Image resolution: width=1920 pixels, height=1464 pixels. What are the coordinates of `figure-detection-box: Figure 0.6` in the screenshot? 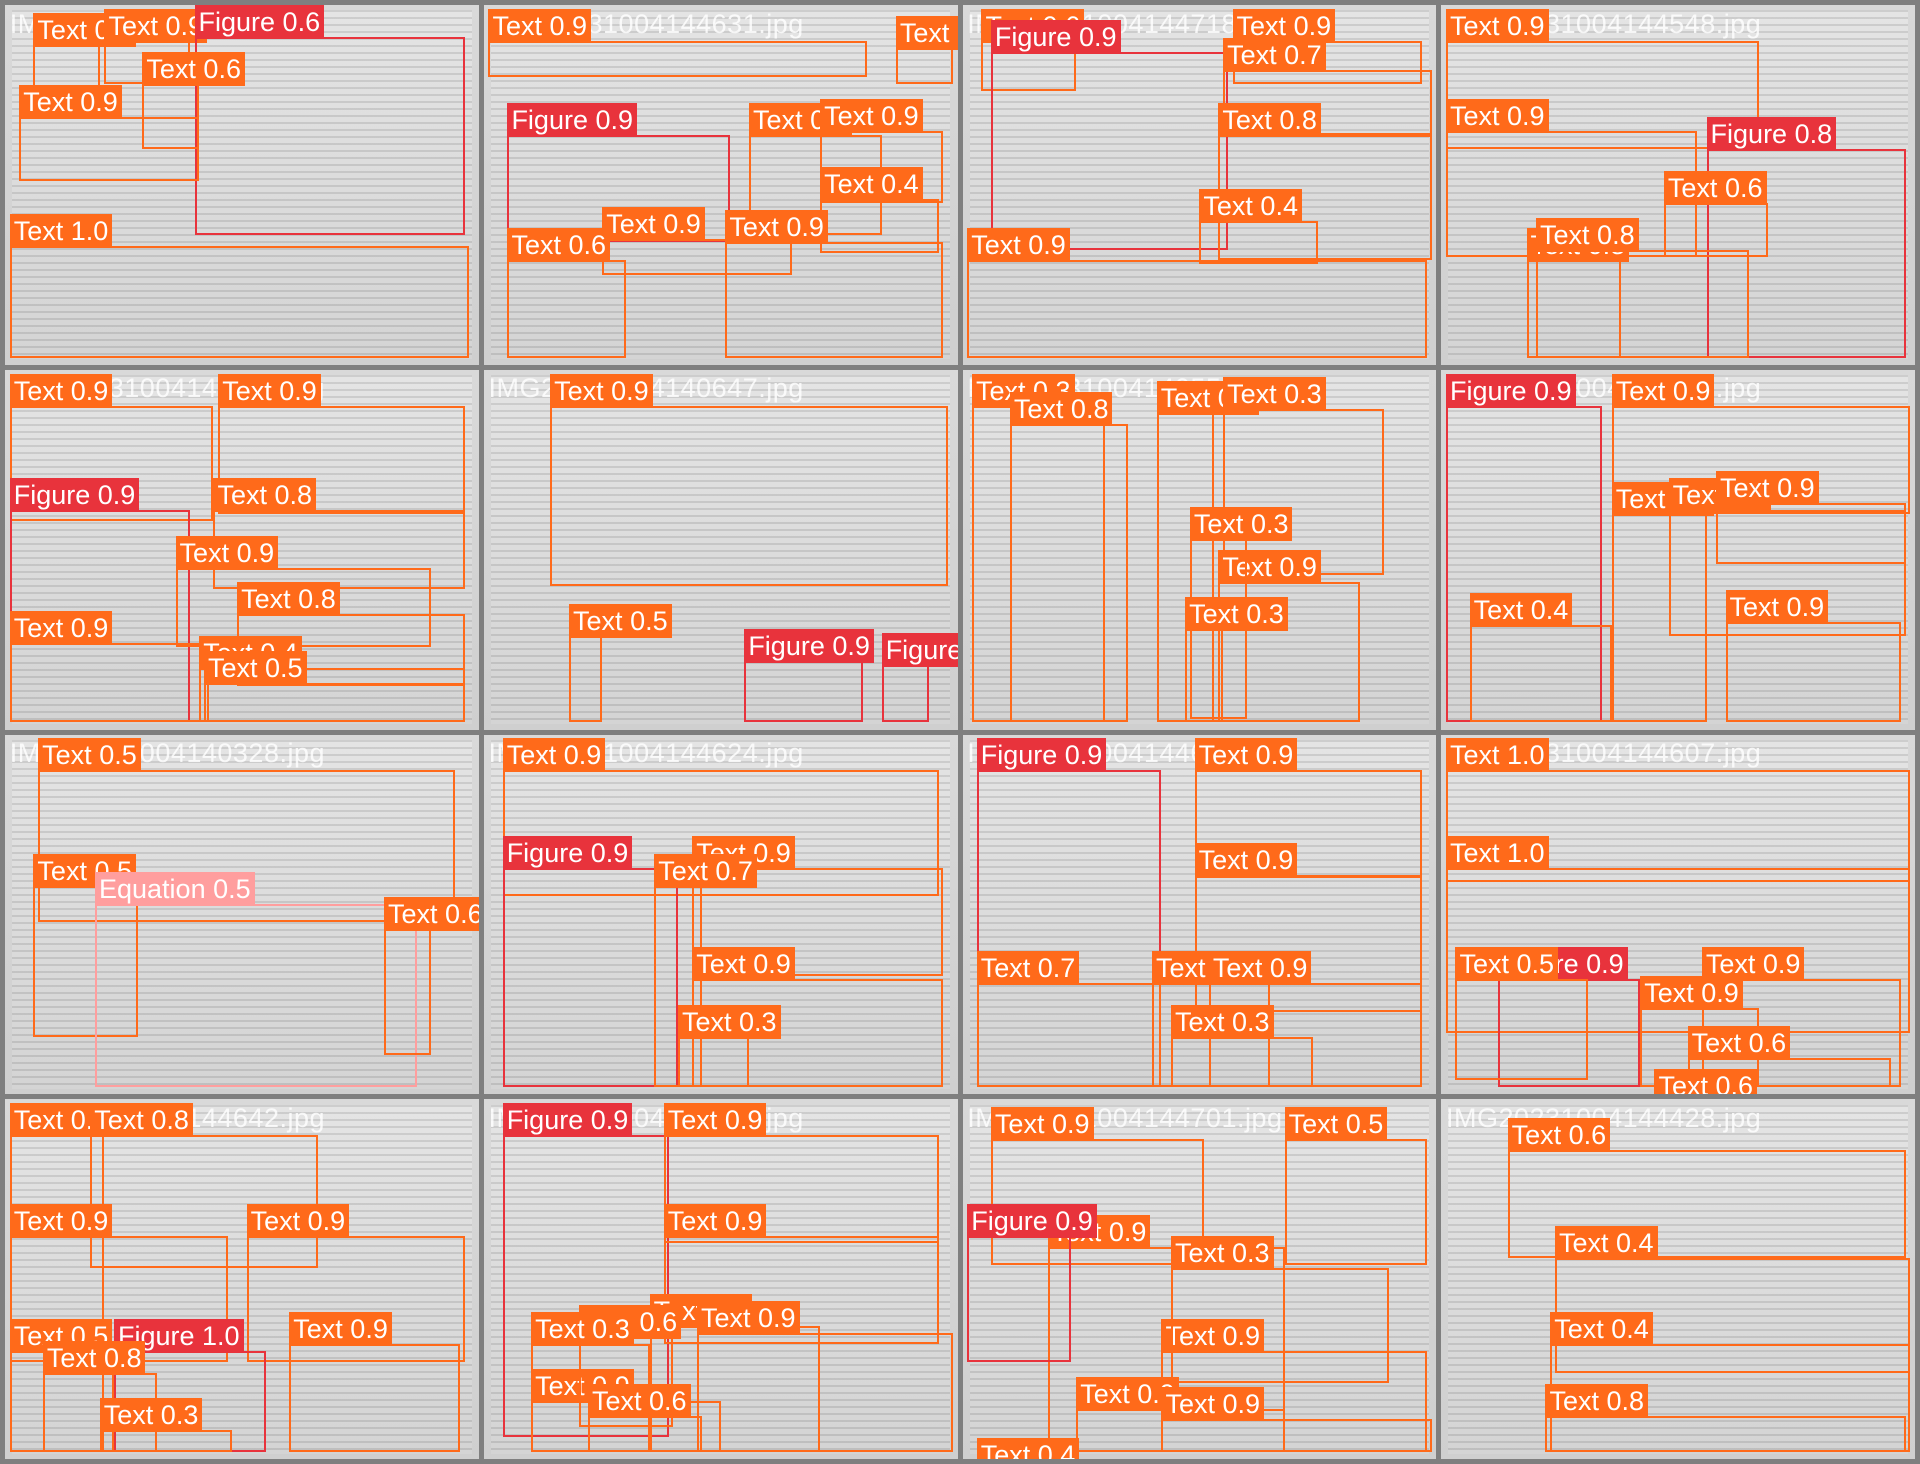 It's located at (329, 120).